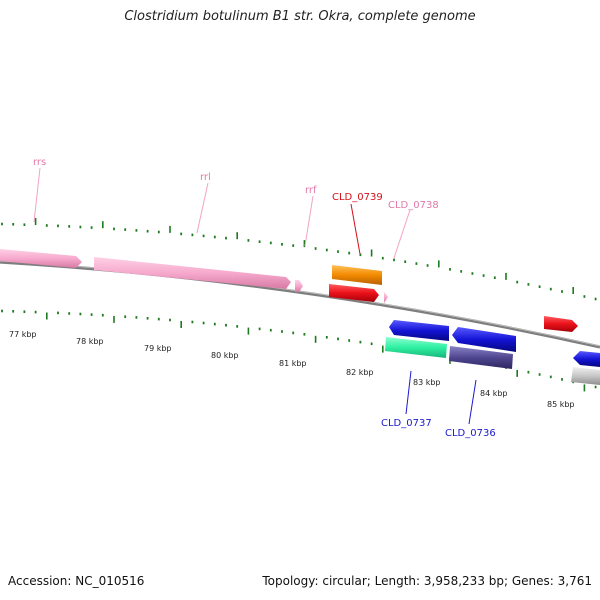 Image resolution: width=600 pixels, height=600 pixels. I want to click on cld-0740-gene-arrow, so click(354, 293).